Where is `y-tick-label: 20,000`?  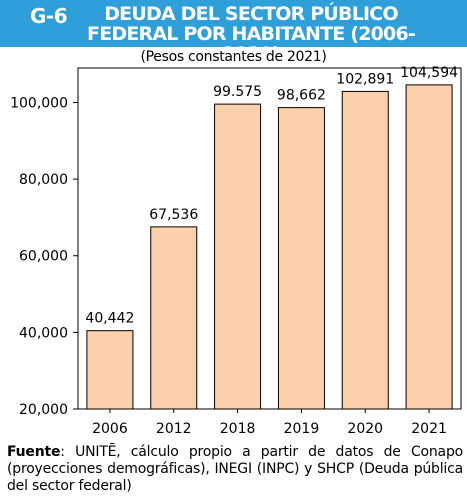
y-tick-label: 20,000 is located at coordinates (43, 410).